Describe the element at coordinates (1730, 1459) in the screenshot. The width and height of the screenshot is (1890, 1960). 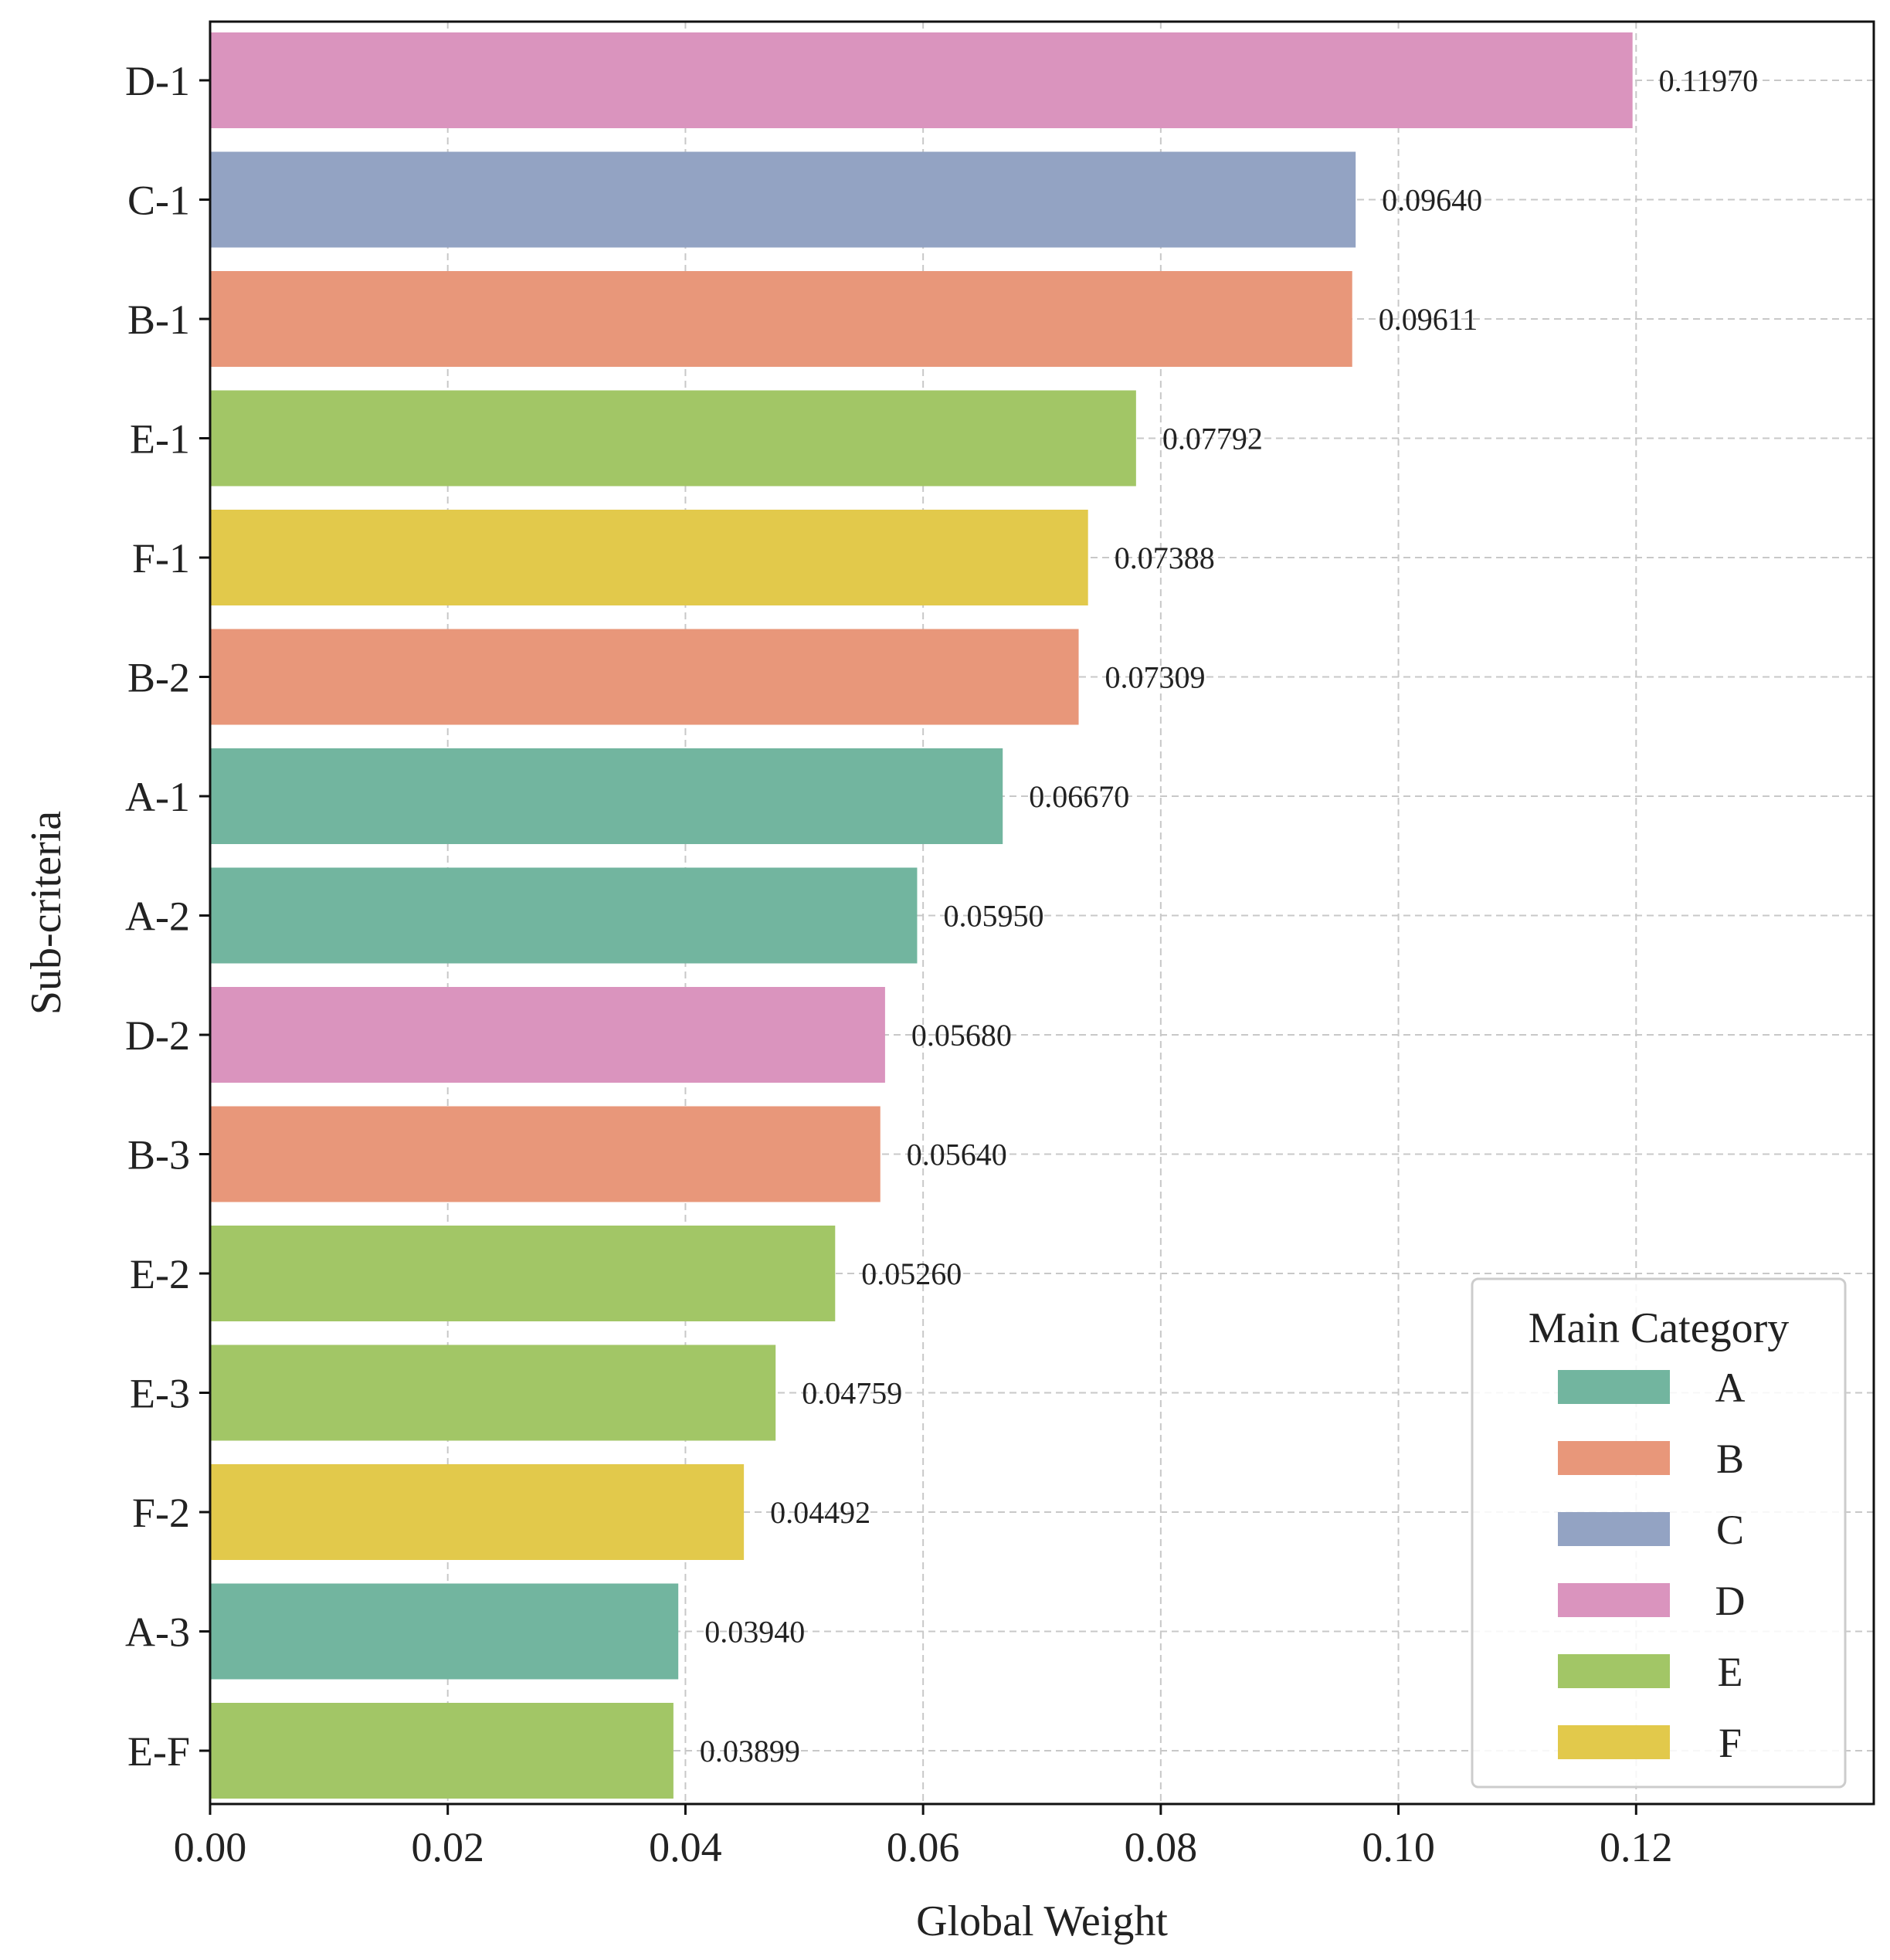
I see `legend-label: B` at that location.